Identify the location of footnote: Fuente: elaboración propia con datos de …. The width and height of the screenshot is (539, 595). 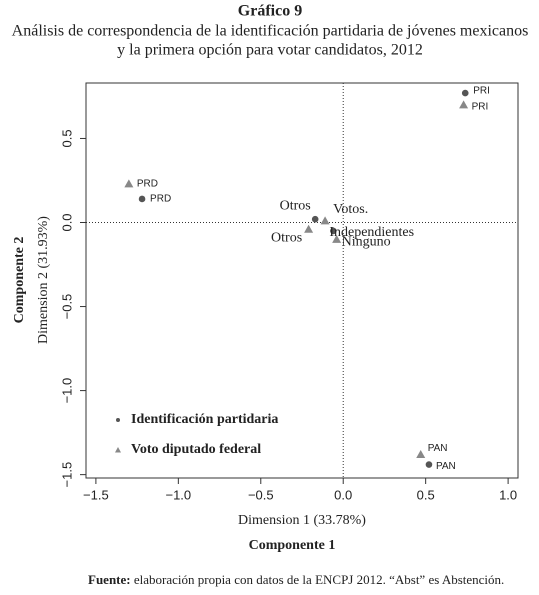
(296, 579).